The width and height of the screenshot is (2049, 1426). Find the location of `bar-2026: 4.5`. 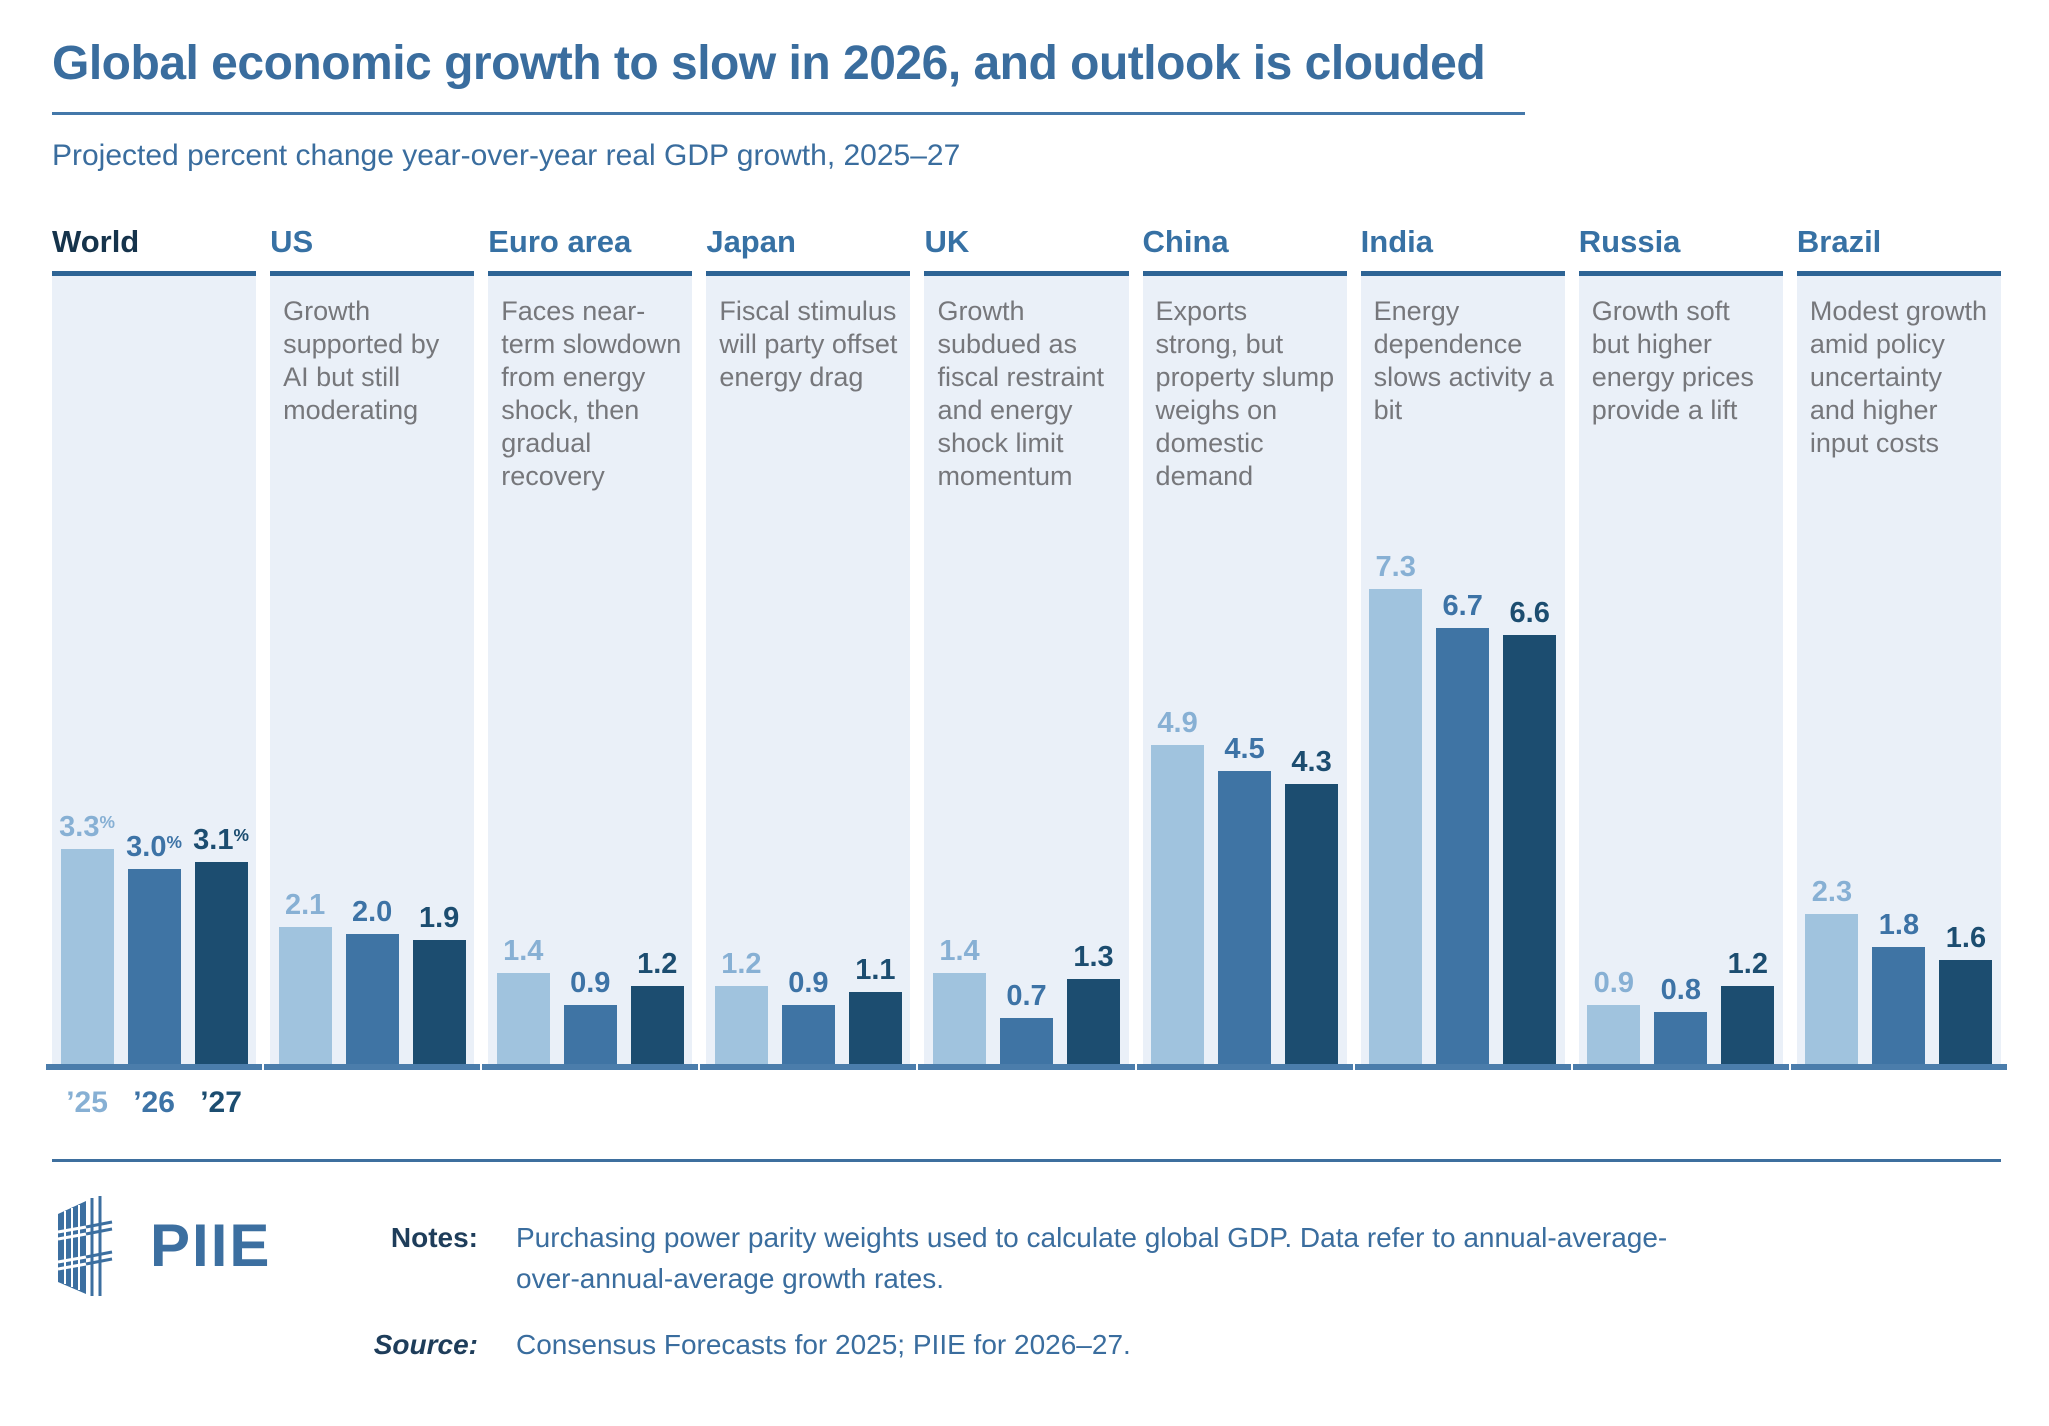

bar-2026: 4.5 is located at coordinates (1245, 899).